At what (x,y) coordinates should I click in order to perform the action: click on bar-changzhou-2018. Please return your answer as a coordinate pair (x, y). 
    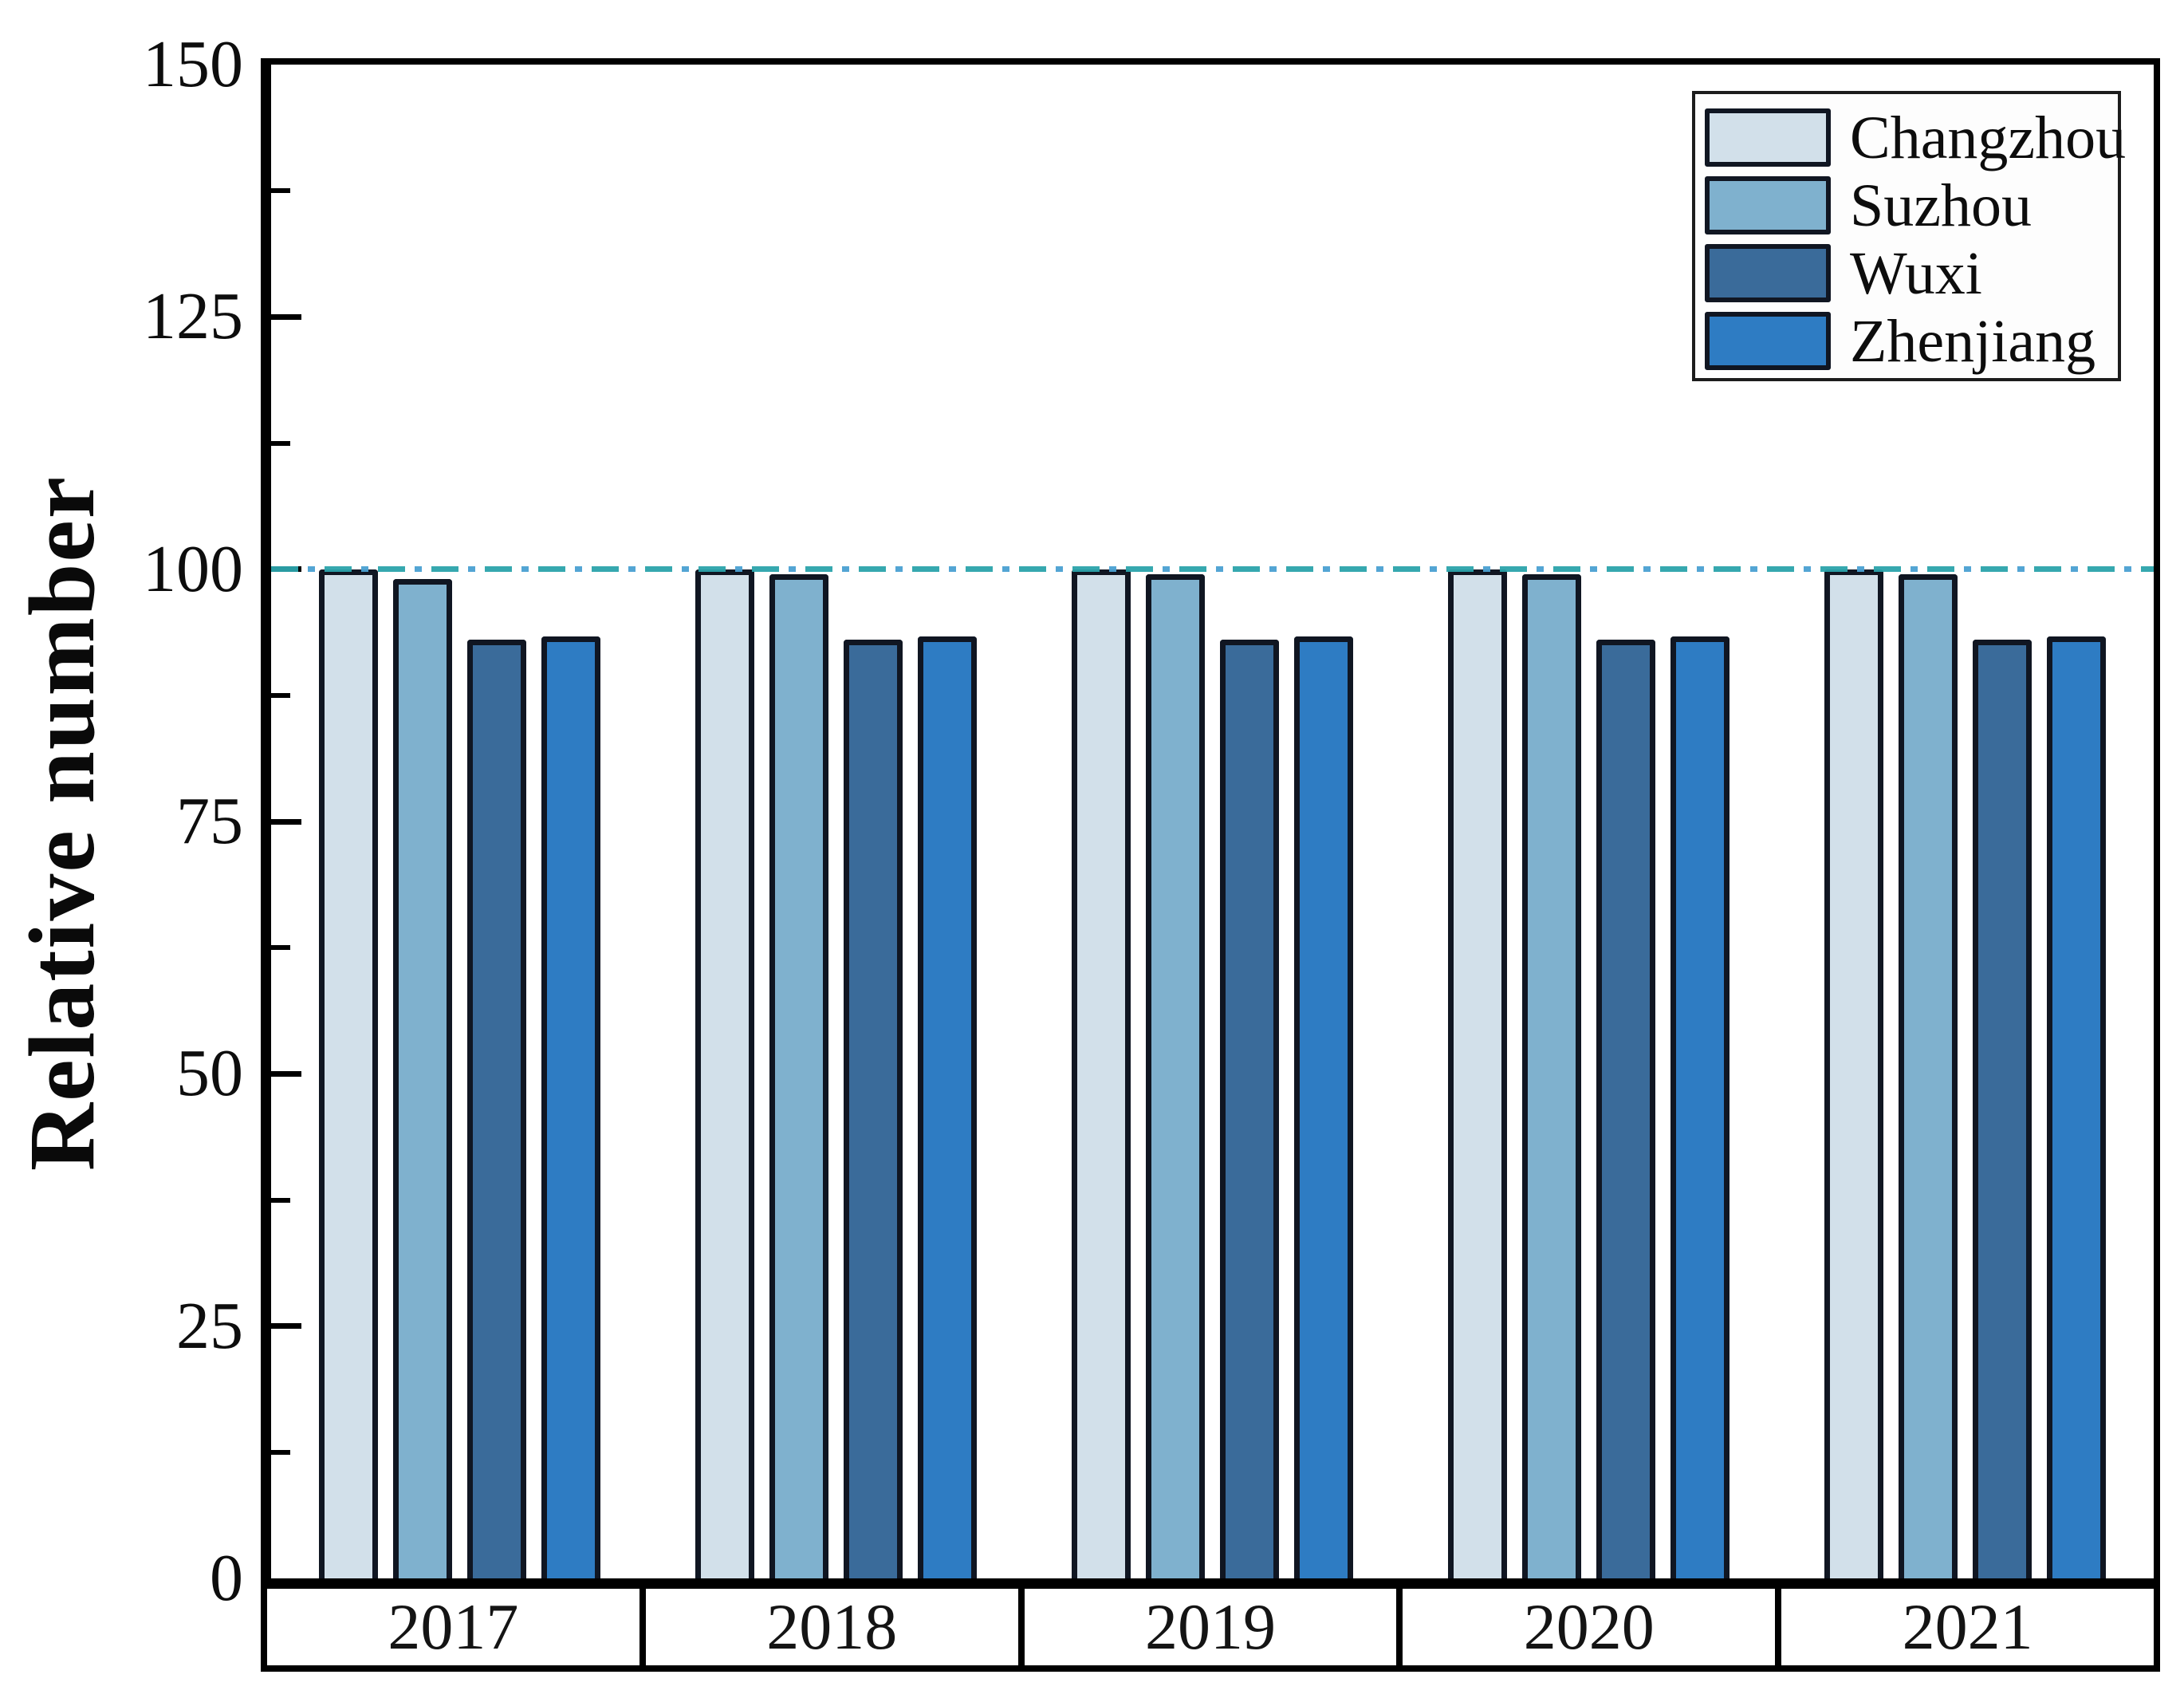
    Looking at the image, I should click on (724, 1073).